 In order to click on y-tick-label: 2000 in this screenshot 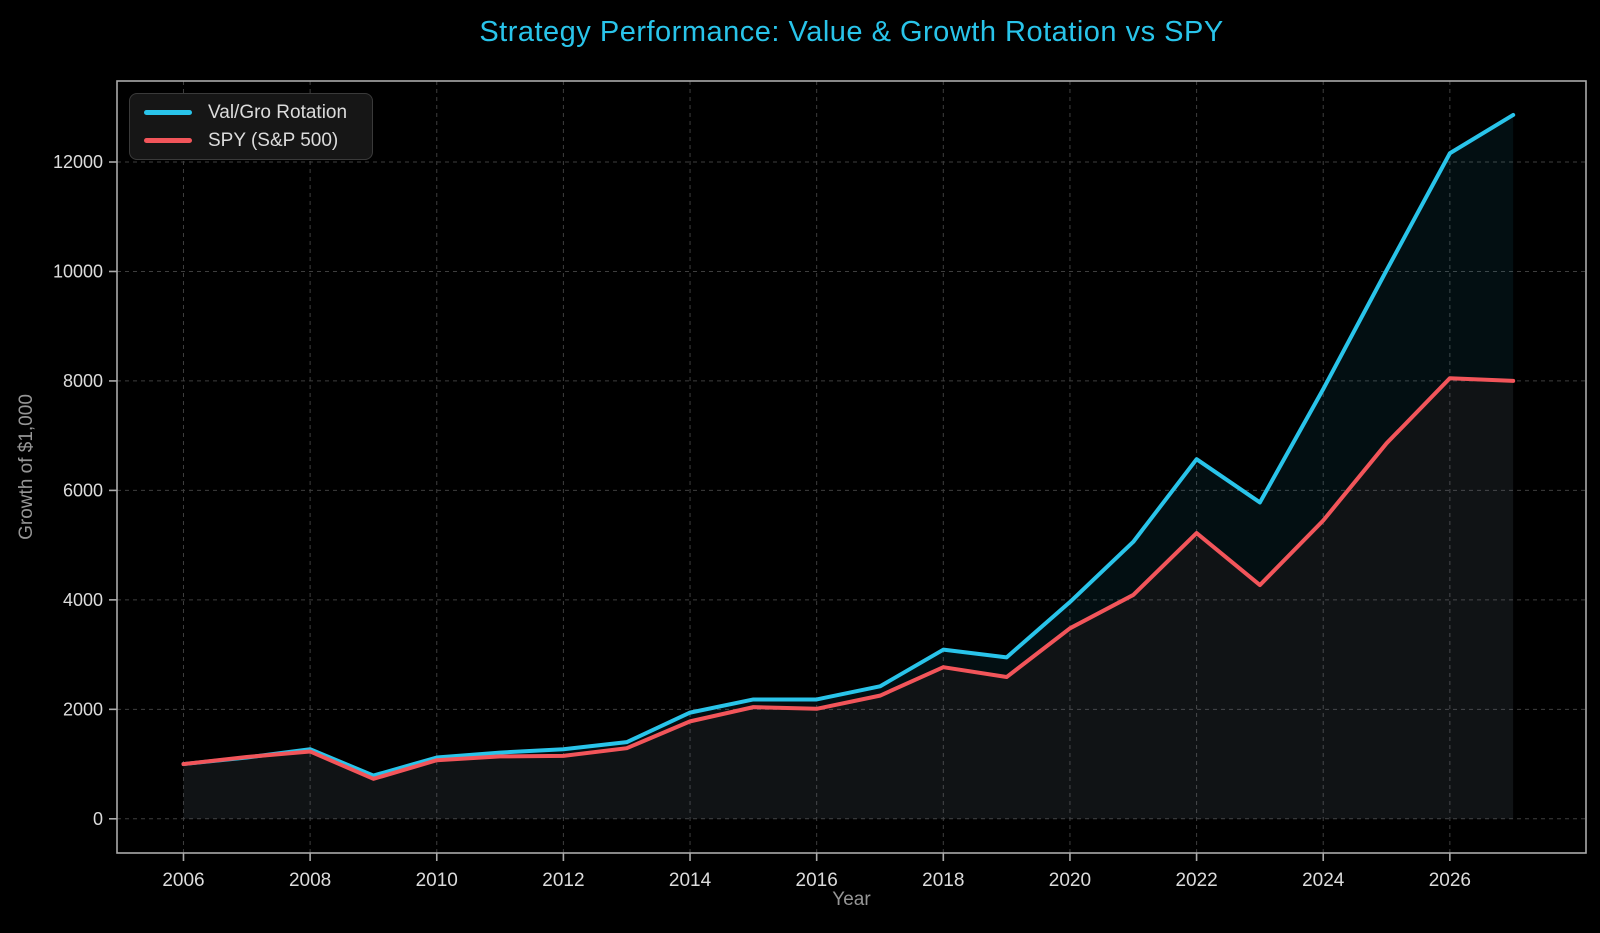, I will do `click(83, 709)`.